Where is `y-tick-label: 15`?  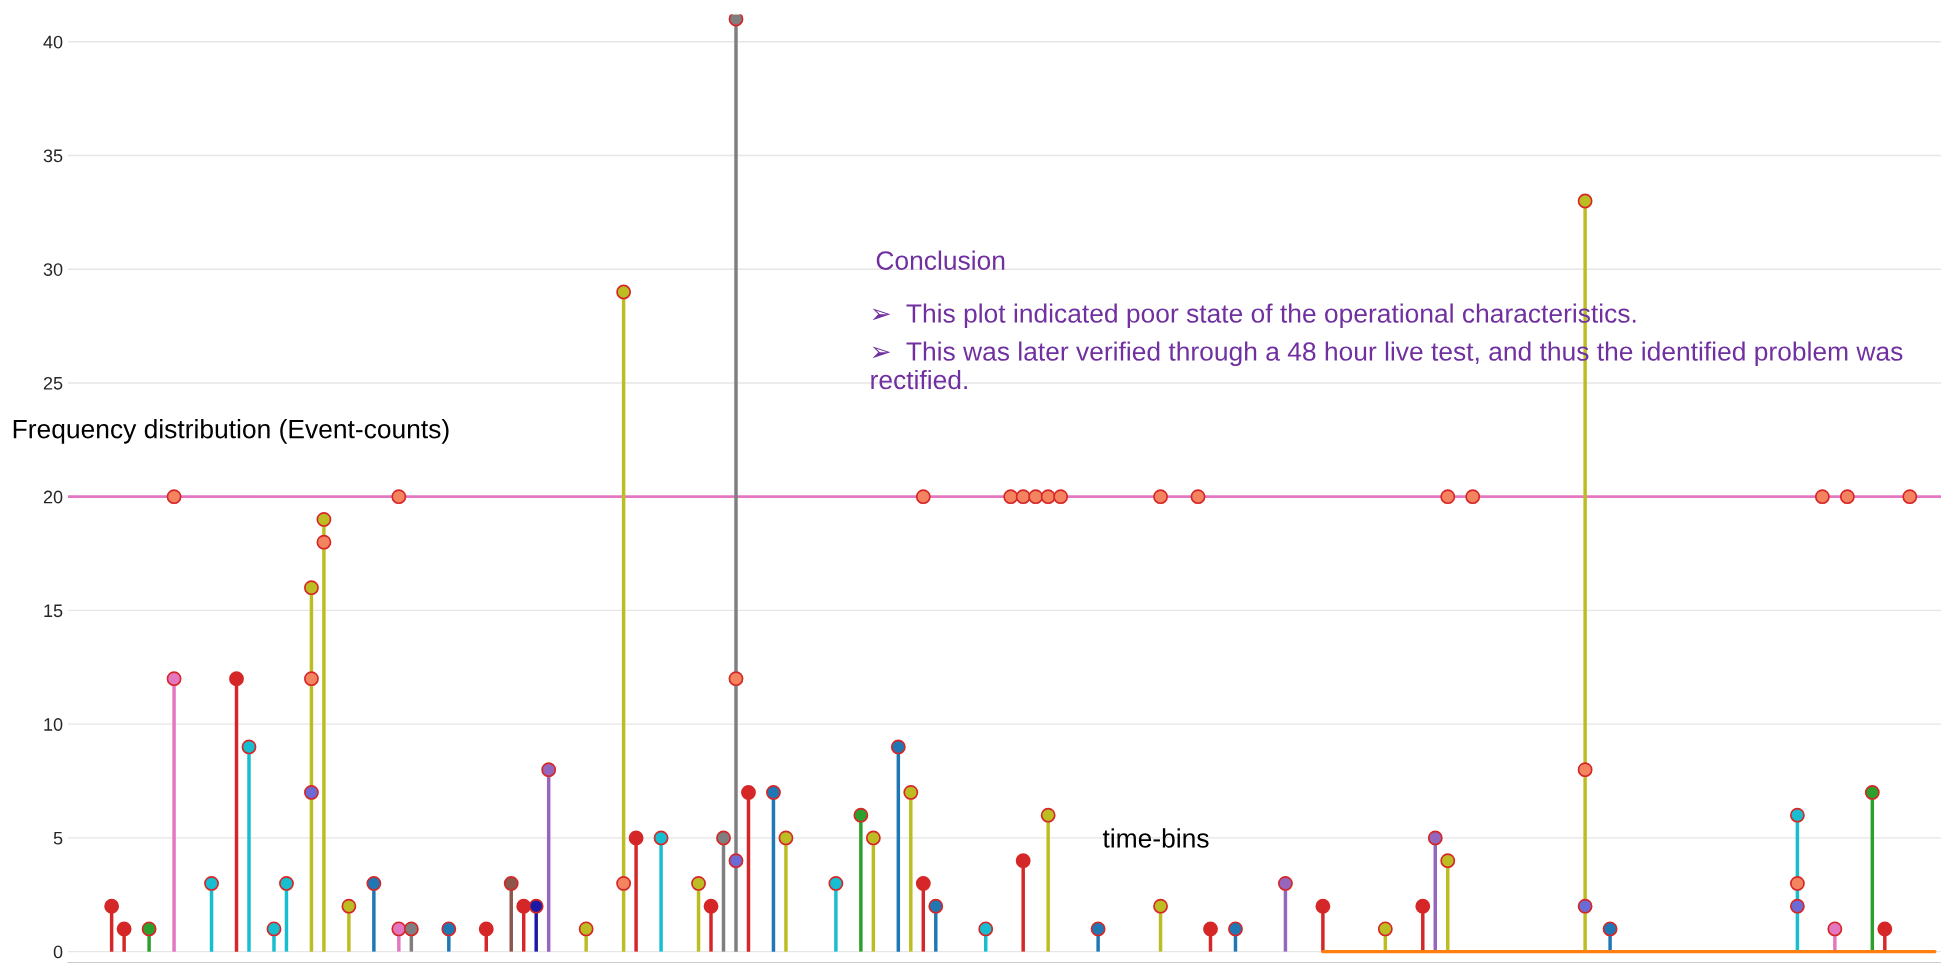 y-tick-label: 15 is located at coordinates (53, 611).